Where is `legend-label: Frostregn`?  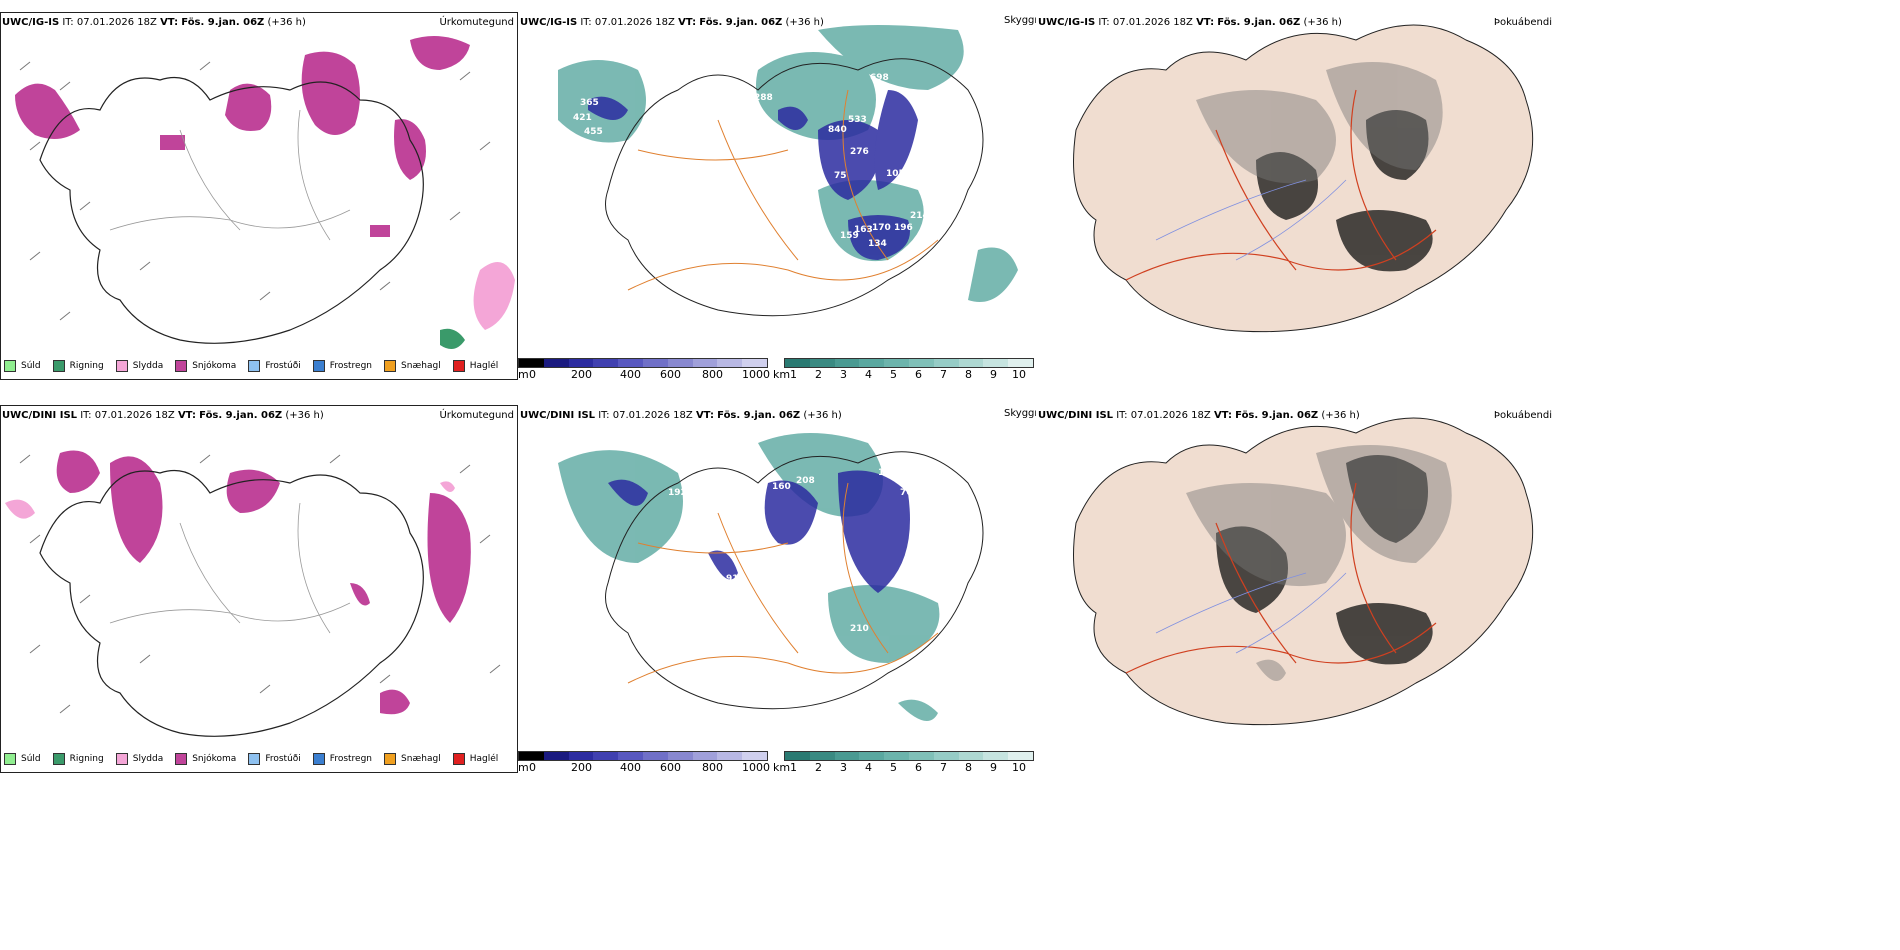
legend-label: Frostregn is located at coordinates (351, 366).